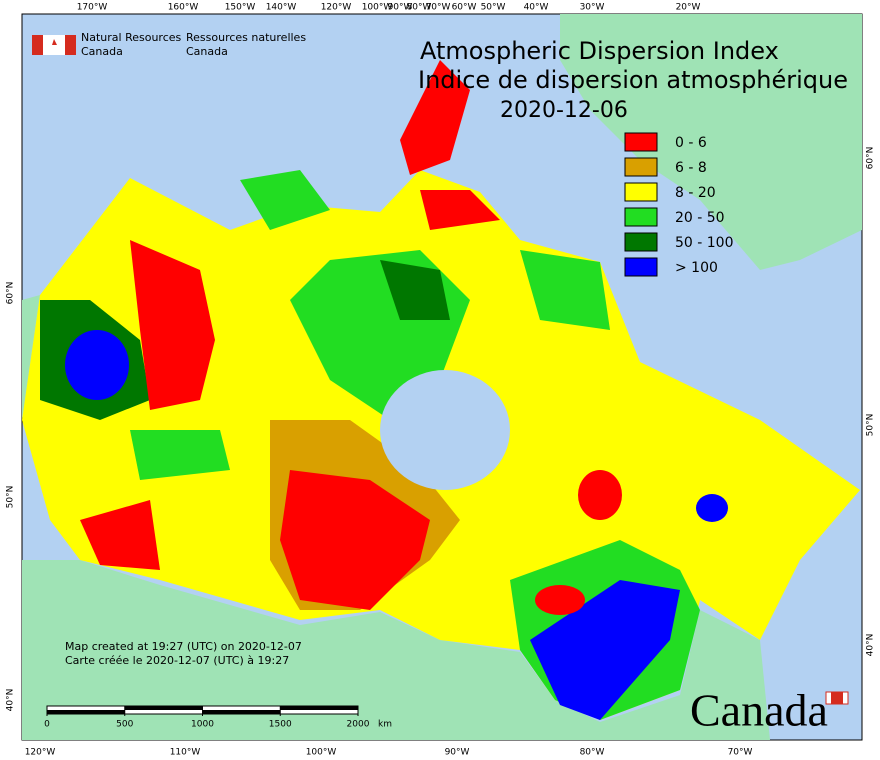 The height and width of the screenshot is (760, 880). I want to click on scale-label: 1000, so click(202, 725).